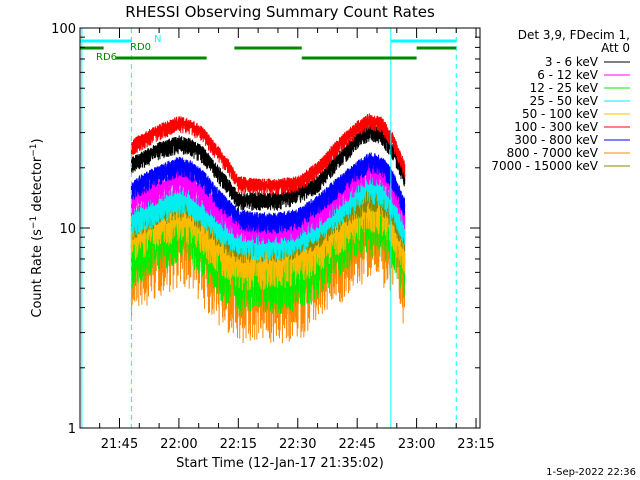 The width and height of the screenshot is (640, 480). What do you see at coordinates (34, 149) in the screenshot?
I see `y-axis-label-exp2: −1` at bounding box center [34, 149].